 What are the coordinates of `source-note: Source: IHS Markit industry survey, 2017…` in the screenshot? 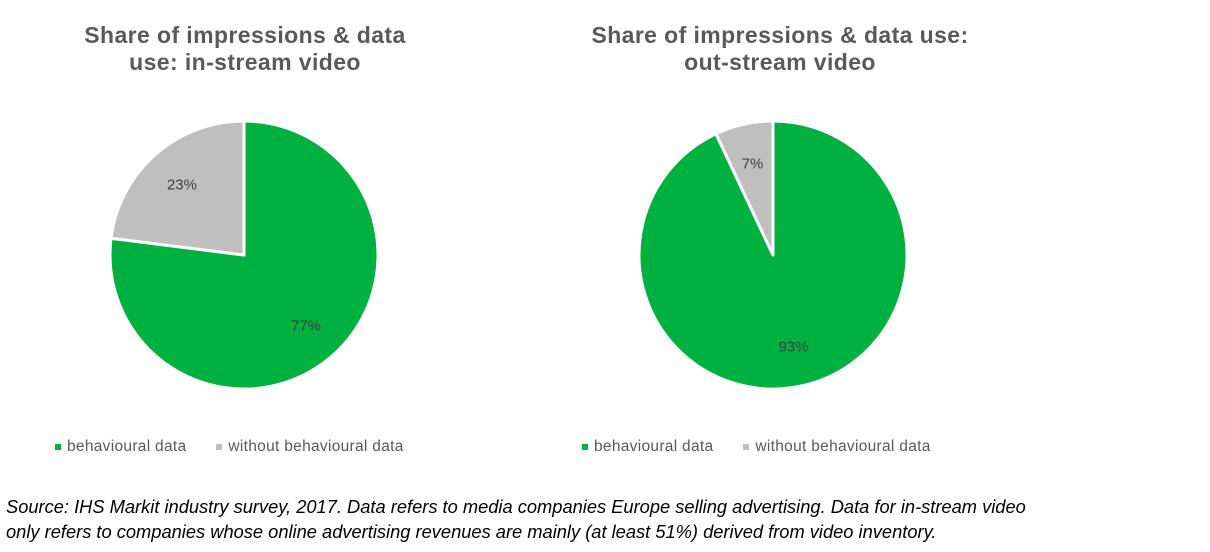 It's located at (608, 519).